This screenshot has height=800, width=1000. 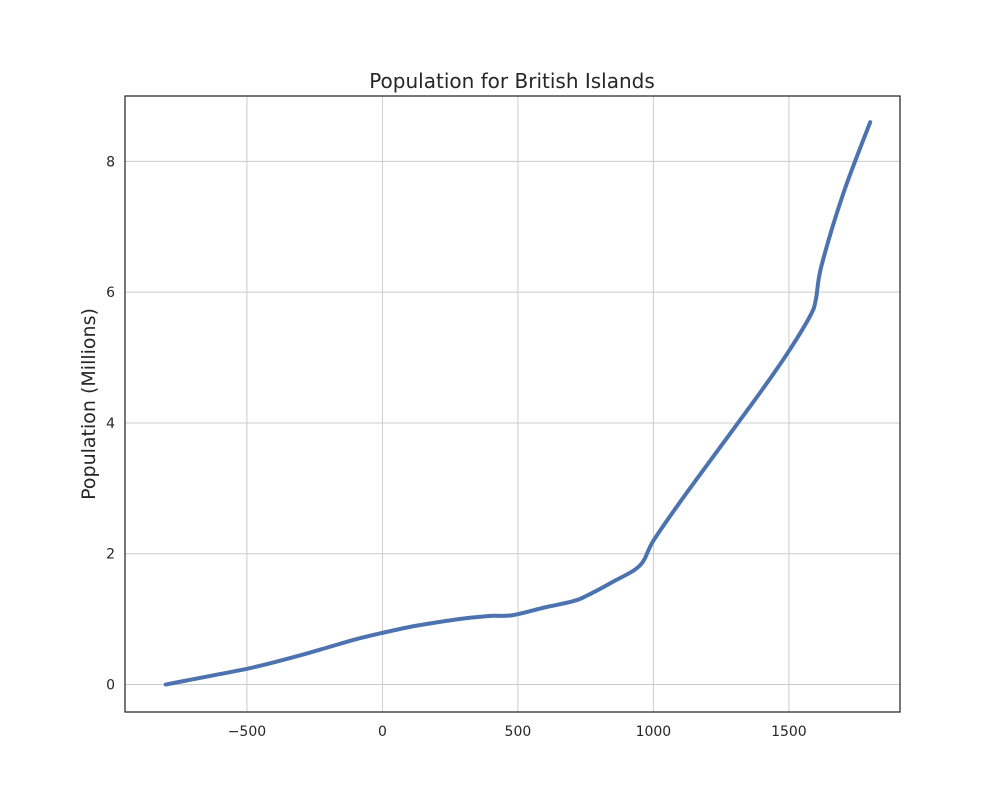 What do you see at coordinates (110, 162) in the screenshot?
I see `y-tick-label: 8` at bounding box center [110, 162].